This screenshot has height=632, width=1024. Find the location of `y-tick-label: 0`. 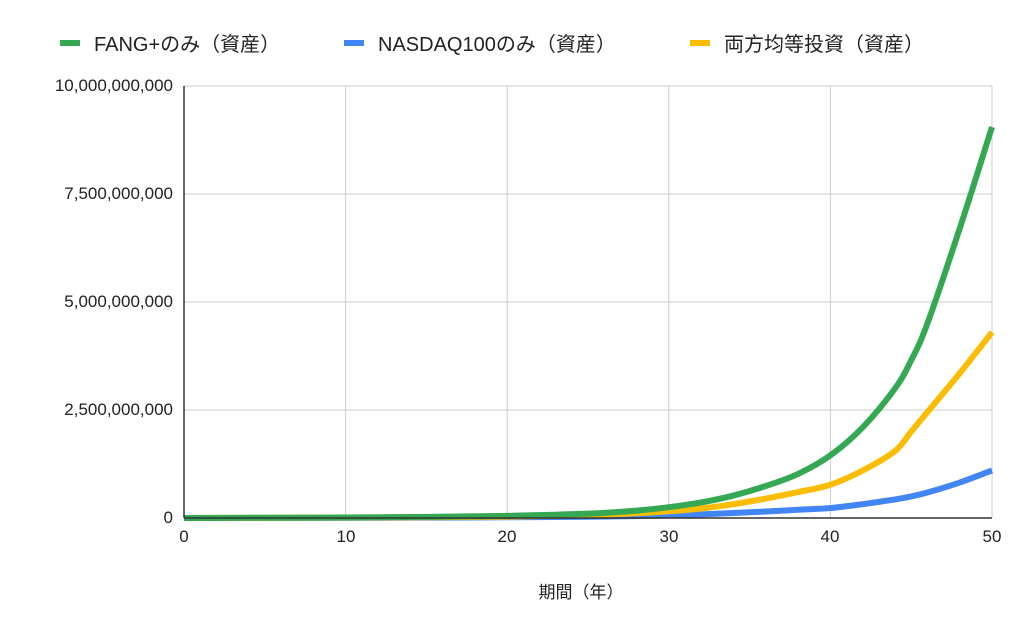

y-tick-label: 0 is located at coordinates (168, 517).